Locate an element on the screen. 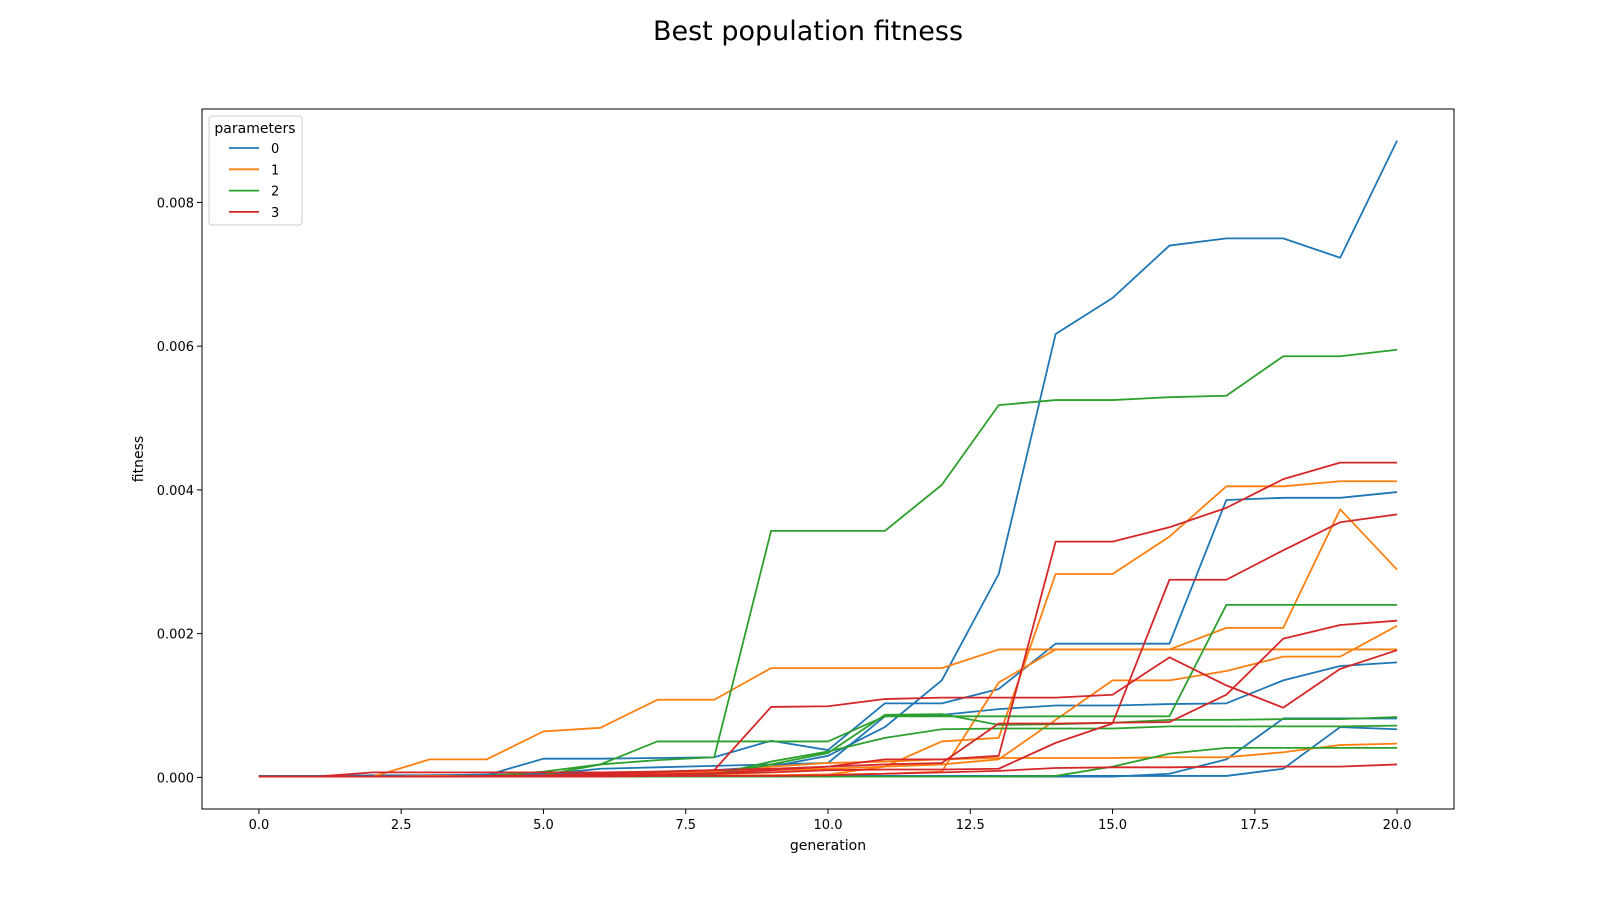 This screenshot has height=900, width=1600. legend-box is located at coordinates (255, 170).